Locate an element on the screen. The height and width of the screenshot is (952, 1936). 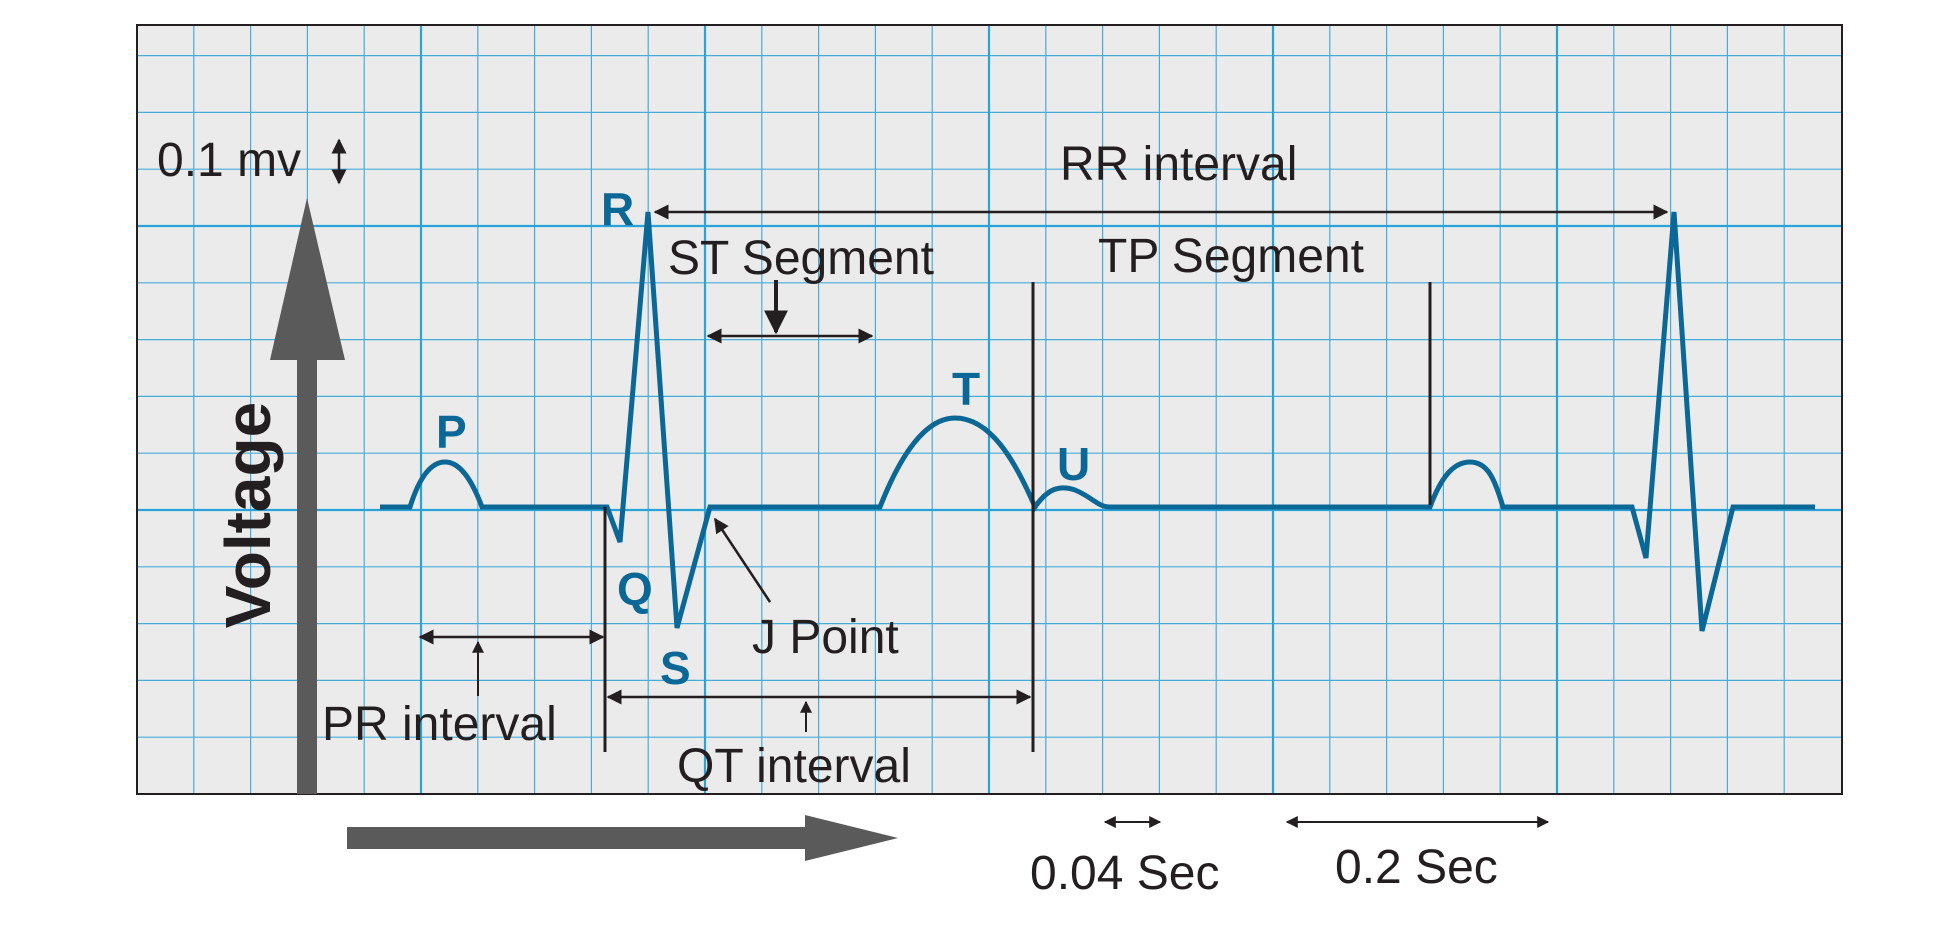
s-wave-label: S is located at coordinates (675, 668).